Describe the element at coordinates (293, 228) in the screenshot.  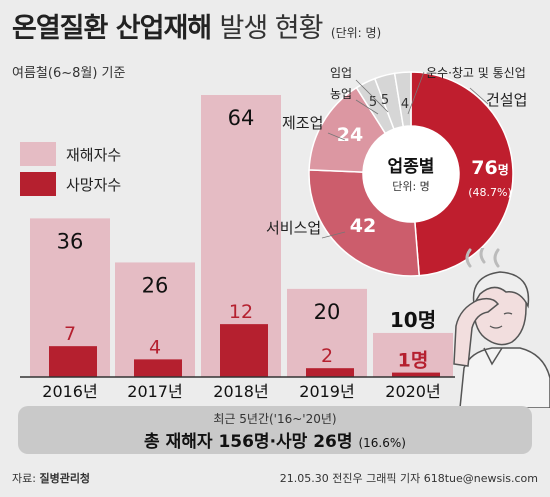
I see `pie-category-label-1: 서비스업` at that location.